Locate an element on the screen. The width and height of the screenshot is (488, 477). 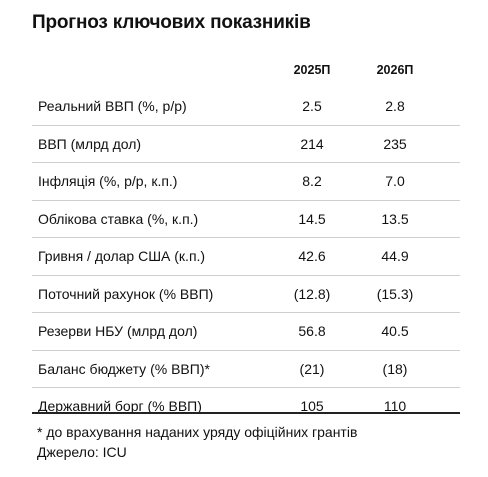
value-2025: 8.2 is located at coordinates (312, 181).